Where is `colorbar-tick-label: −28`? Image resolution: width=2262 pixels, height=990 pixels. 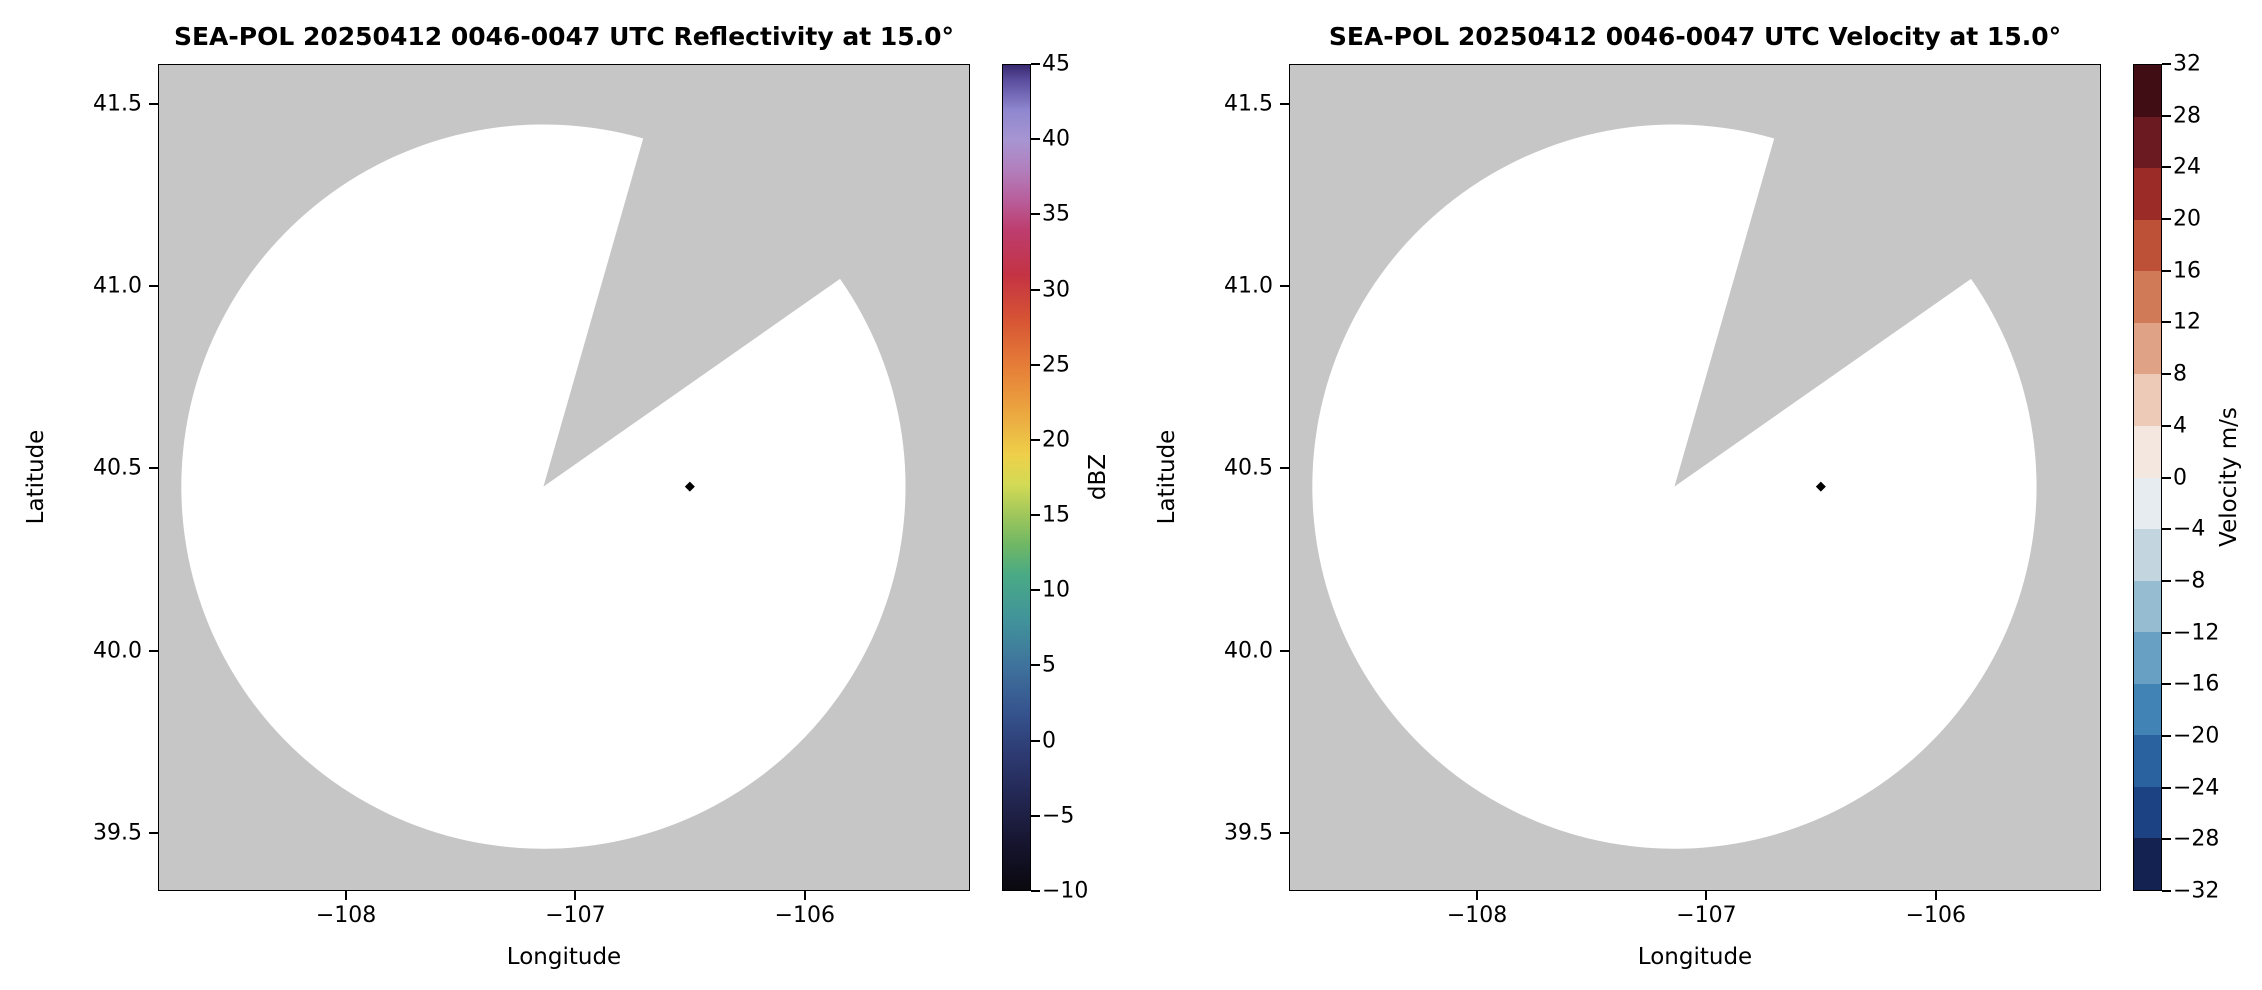
colorbar-tick-label: −28 is located at coordinates (2196, 839).